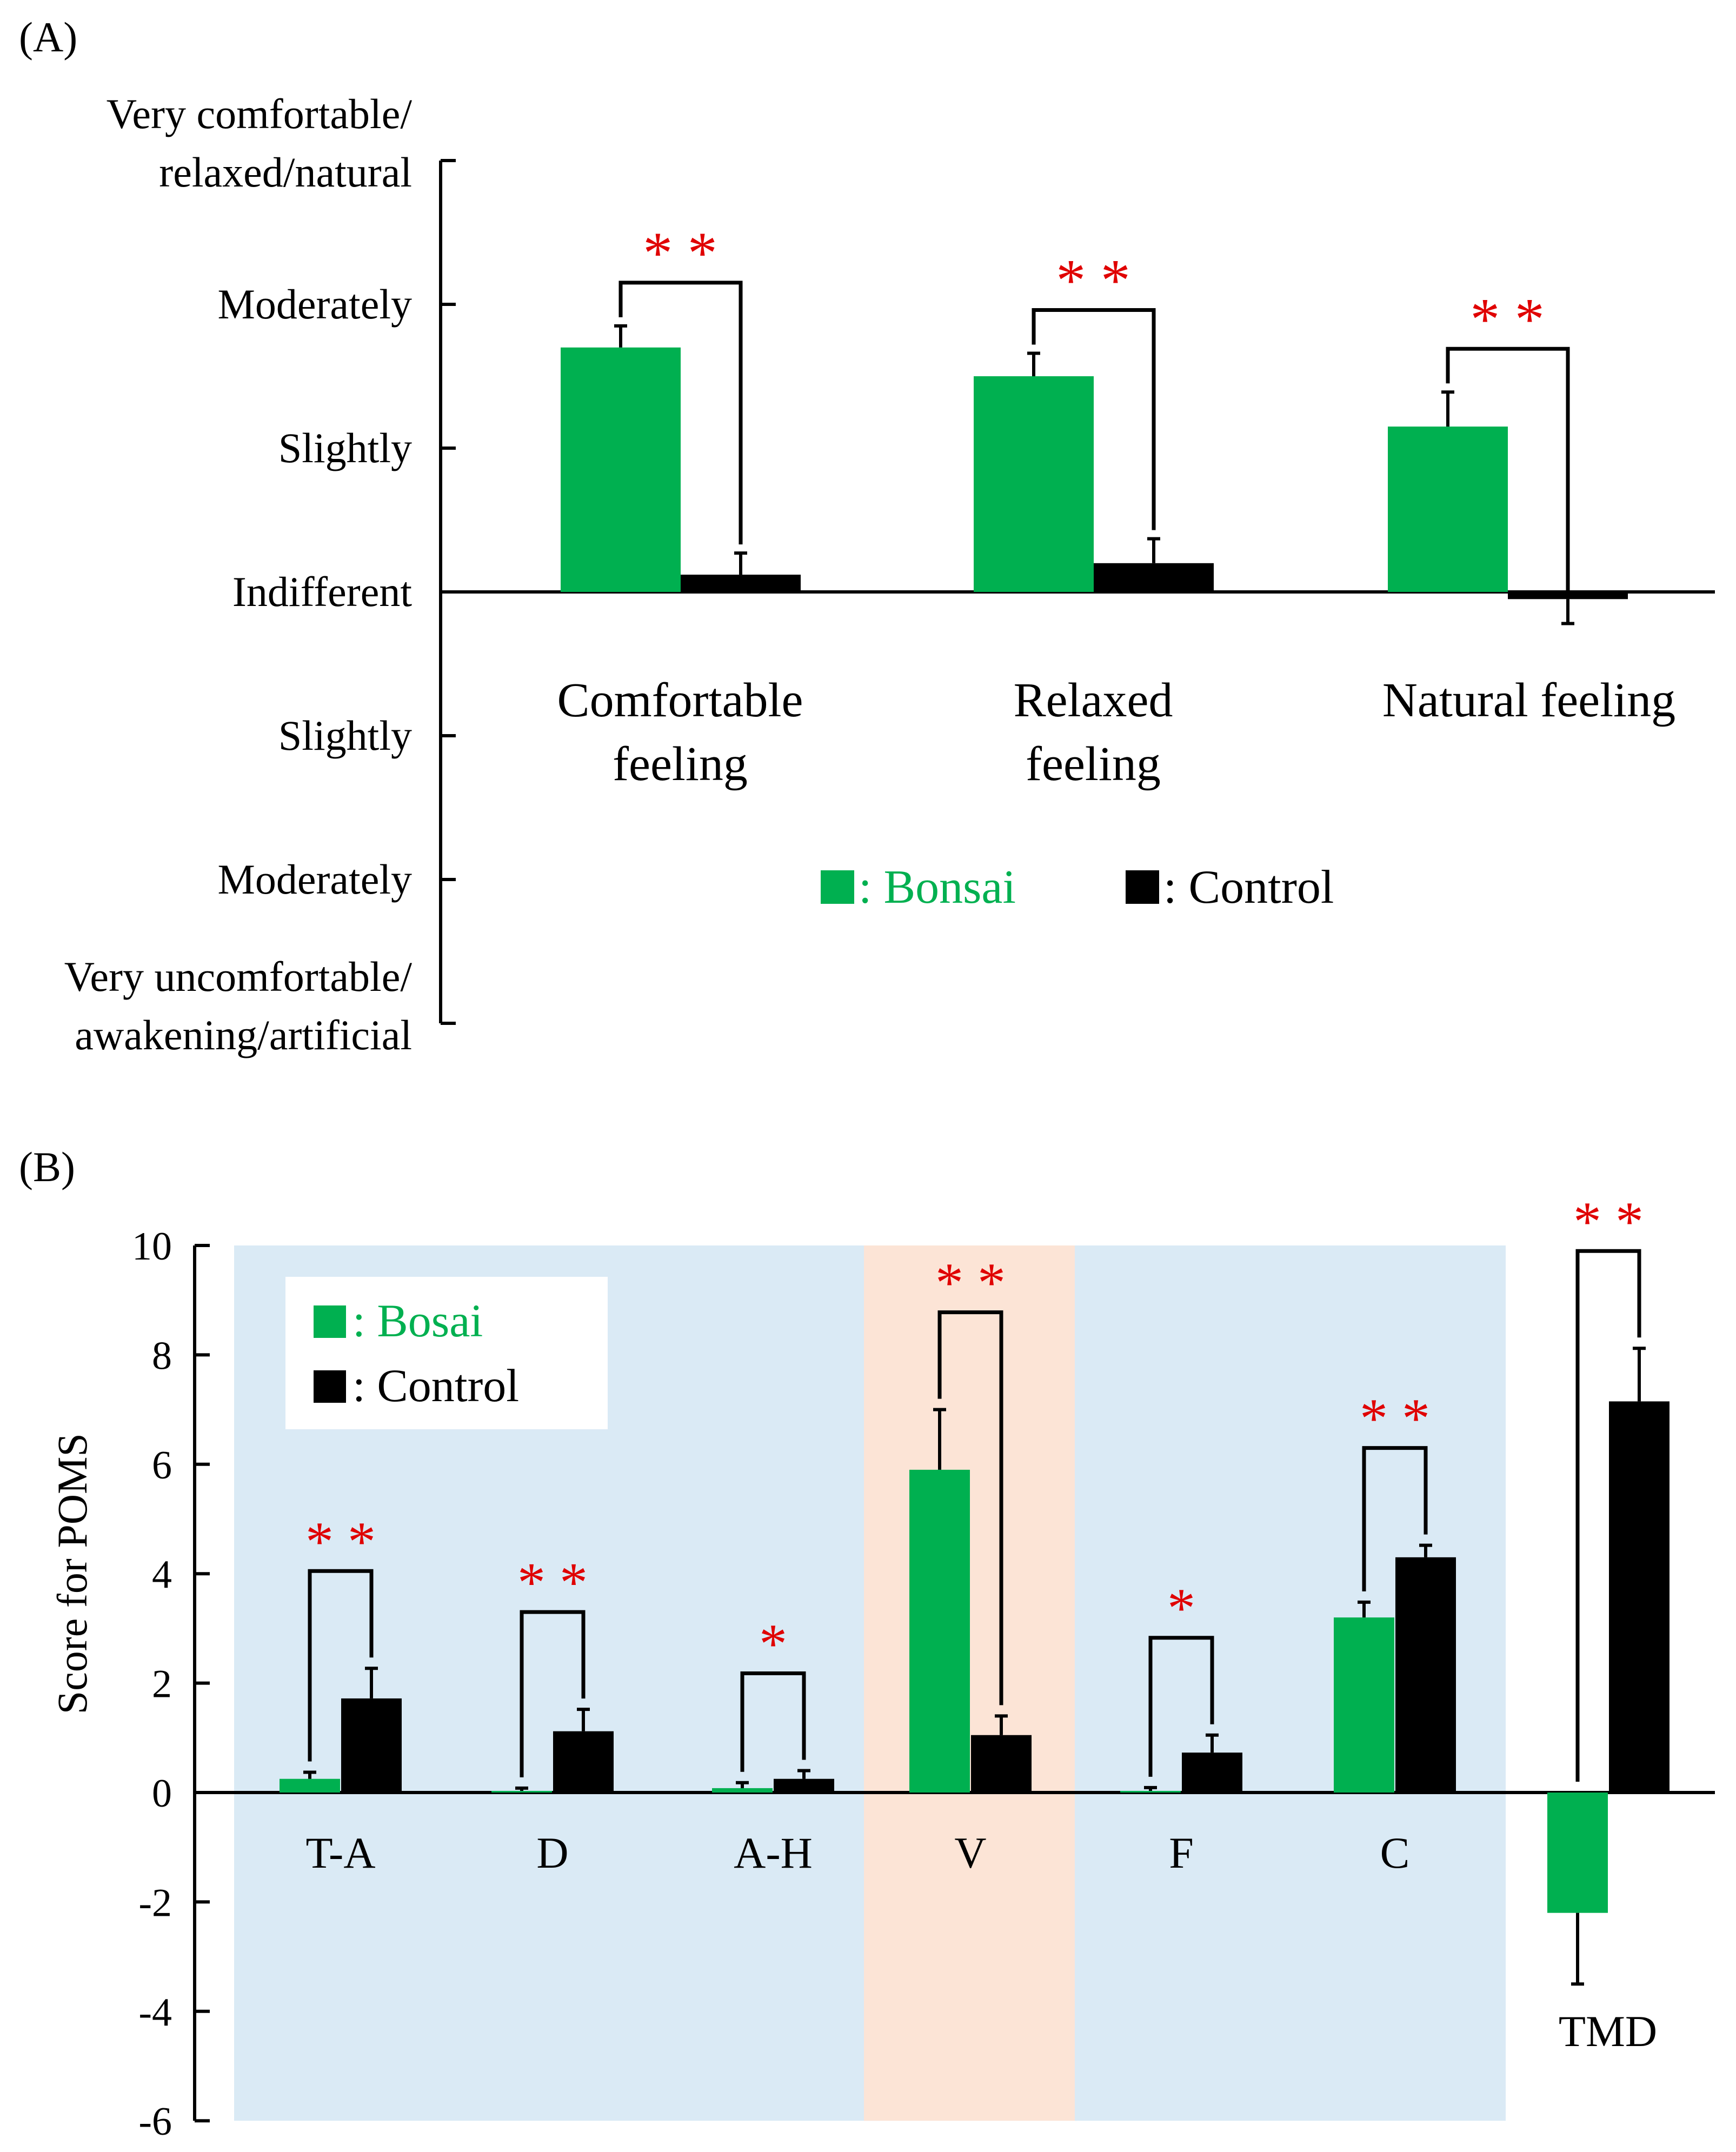 Image resolution: width=1736 pixels, height=2152 pixels. Describe the element at coordinates (162, 1793) in the screenshot. I see `y-tick-label: 0` at that location.